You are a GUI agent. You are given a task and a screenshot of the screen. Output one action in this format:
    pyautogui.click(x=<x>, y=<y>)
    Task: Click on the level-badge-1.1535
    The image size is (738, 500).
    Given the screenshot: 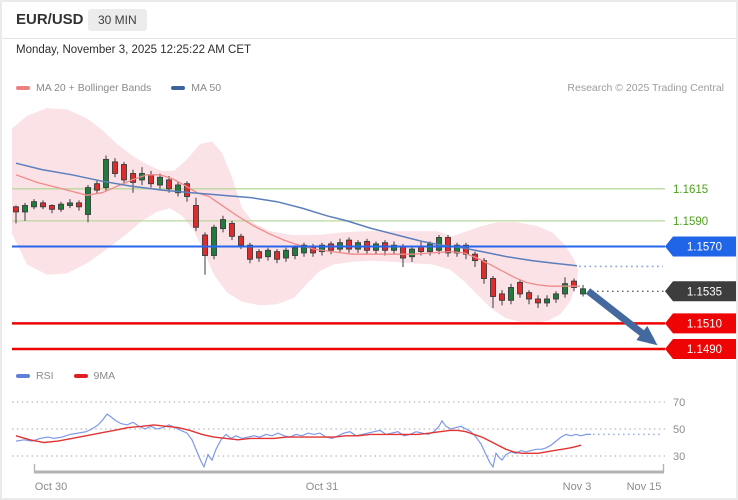 What is the action you would take?
    pyautogui.click(x=700, y=291)
    